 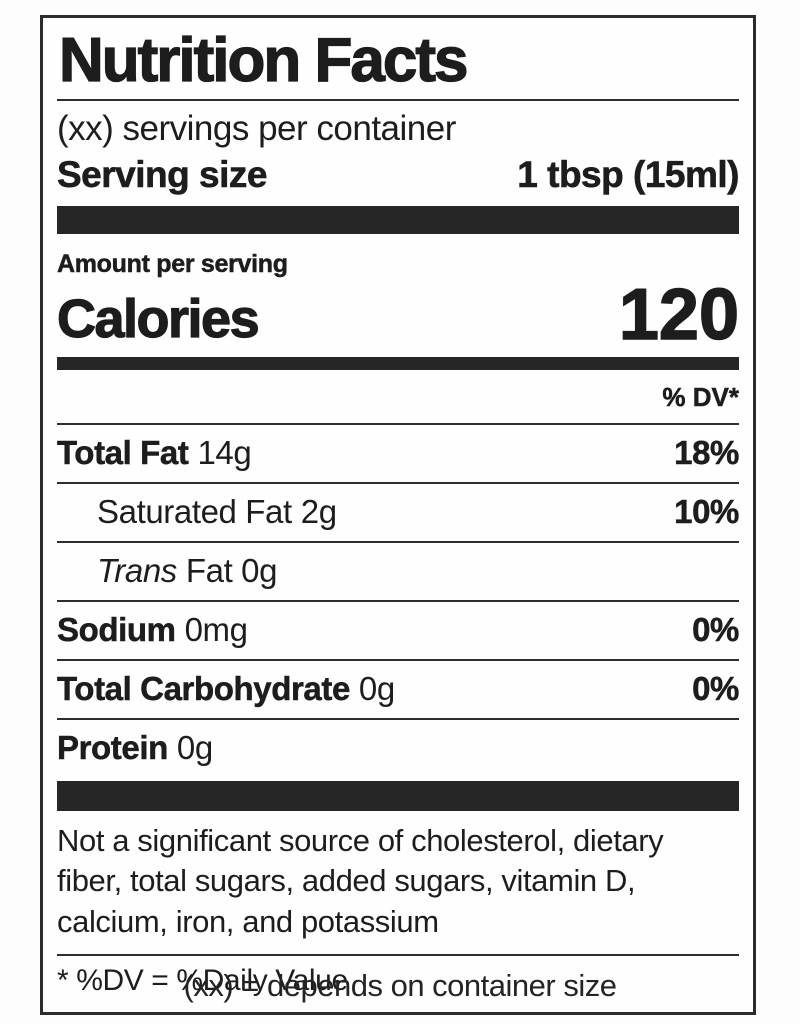 I want to click on calories-row: Calories 120, so click(x=398, y=314).